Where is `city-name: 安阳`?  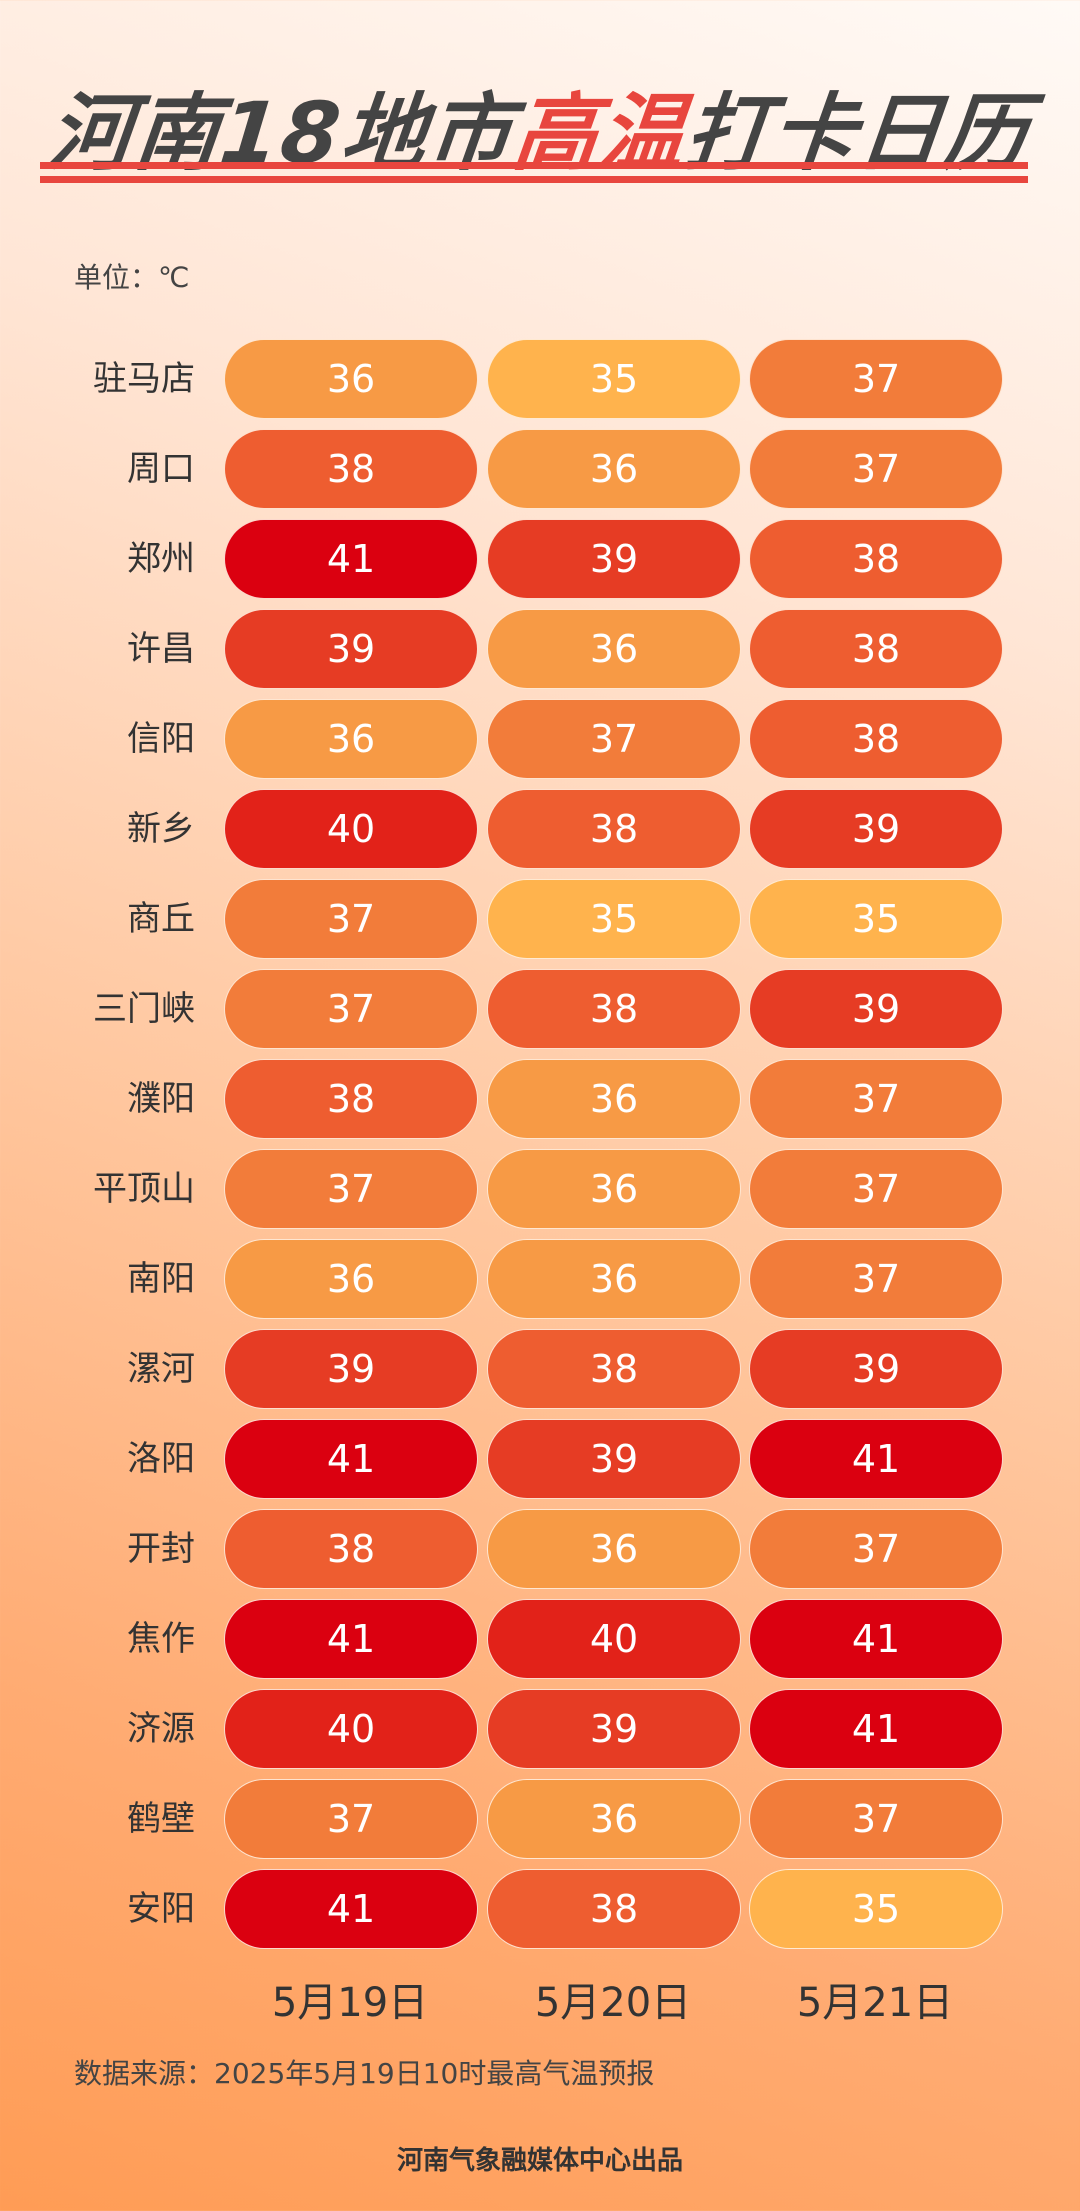
city-name: 安阳 is located at coordinates (161, 1909).